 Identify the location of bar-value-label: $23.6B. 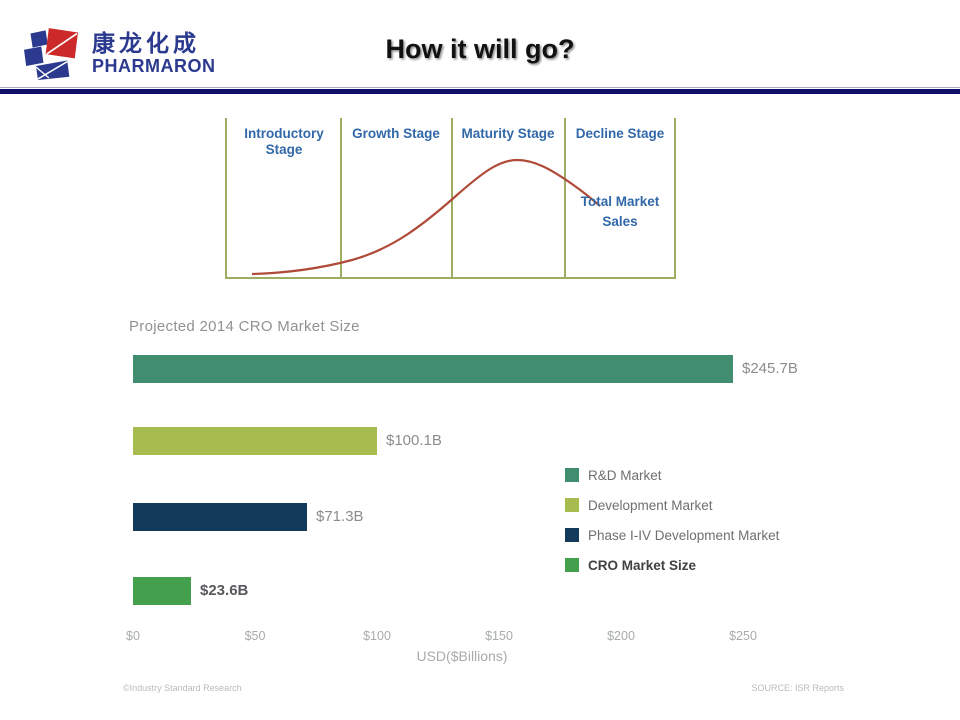
(224, 590).